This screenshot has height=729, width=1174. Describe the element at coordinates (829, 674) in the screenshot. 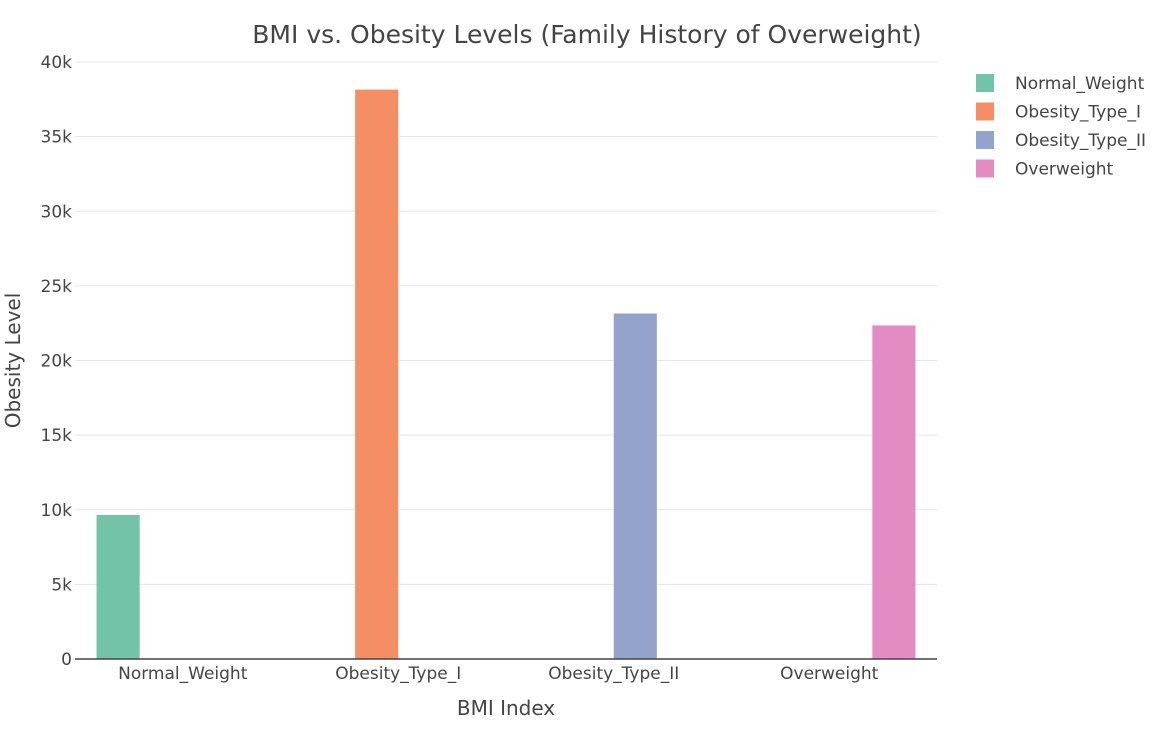

I see `x-tick-label: Overweight` at that location.